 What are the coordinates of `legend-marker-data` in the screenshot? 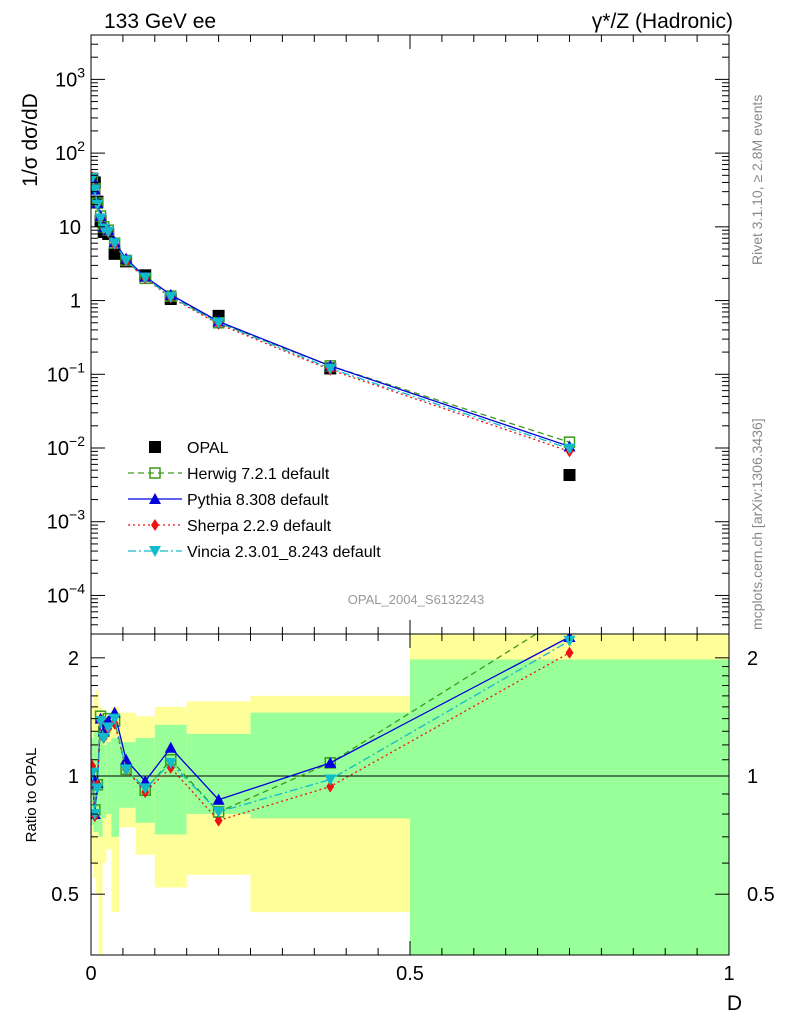 It's located at (155, 447).